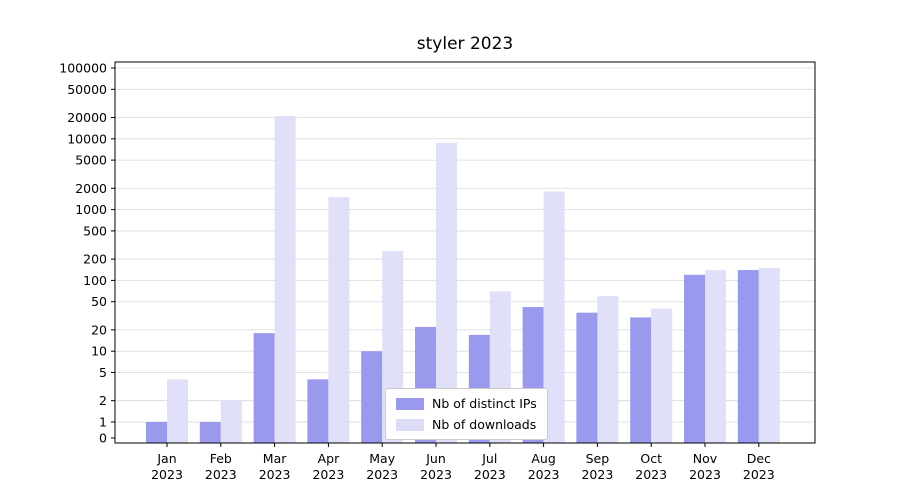 Image resolution: width=900 pixels, height=500 pixels. I want to click on x-tick-label: Dec, so click(759, 458).